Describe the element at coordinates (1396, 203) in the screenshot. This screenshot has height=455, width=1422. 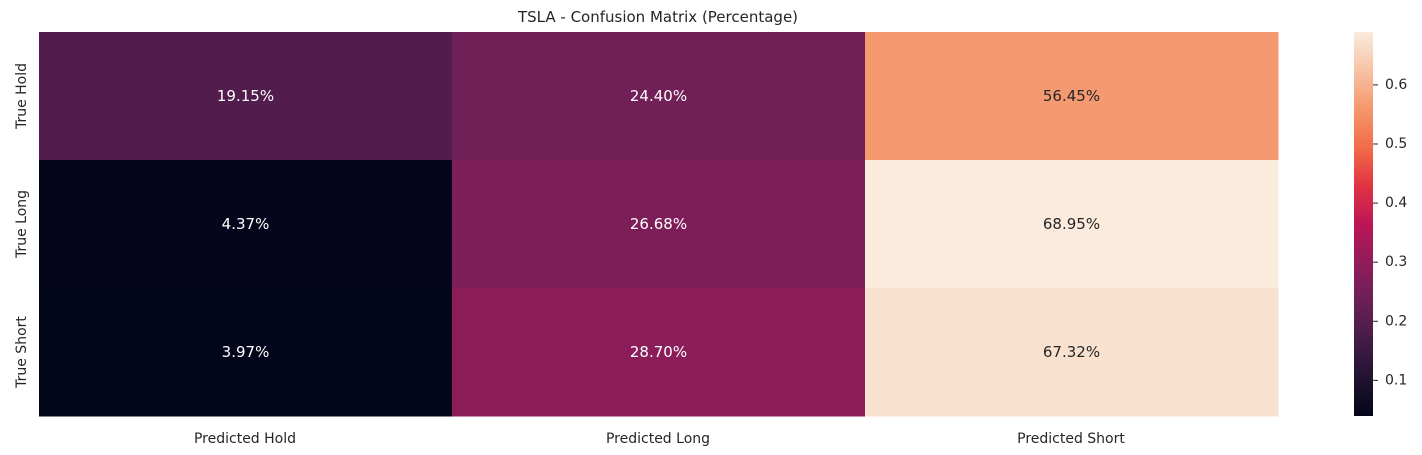
I see `colorbar-tick-label: 0.4` at that location.